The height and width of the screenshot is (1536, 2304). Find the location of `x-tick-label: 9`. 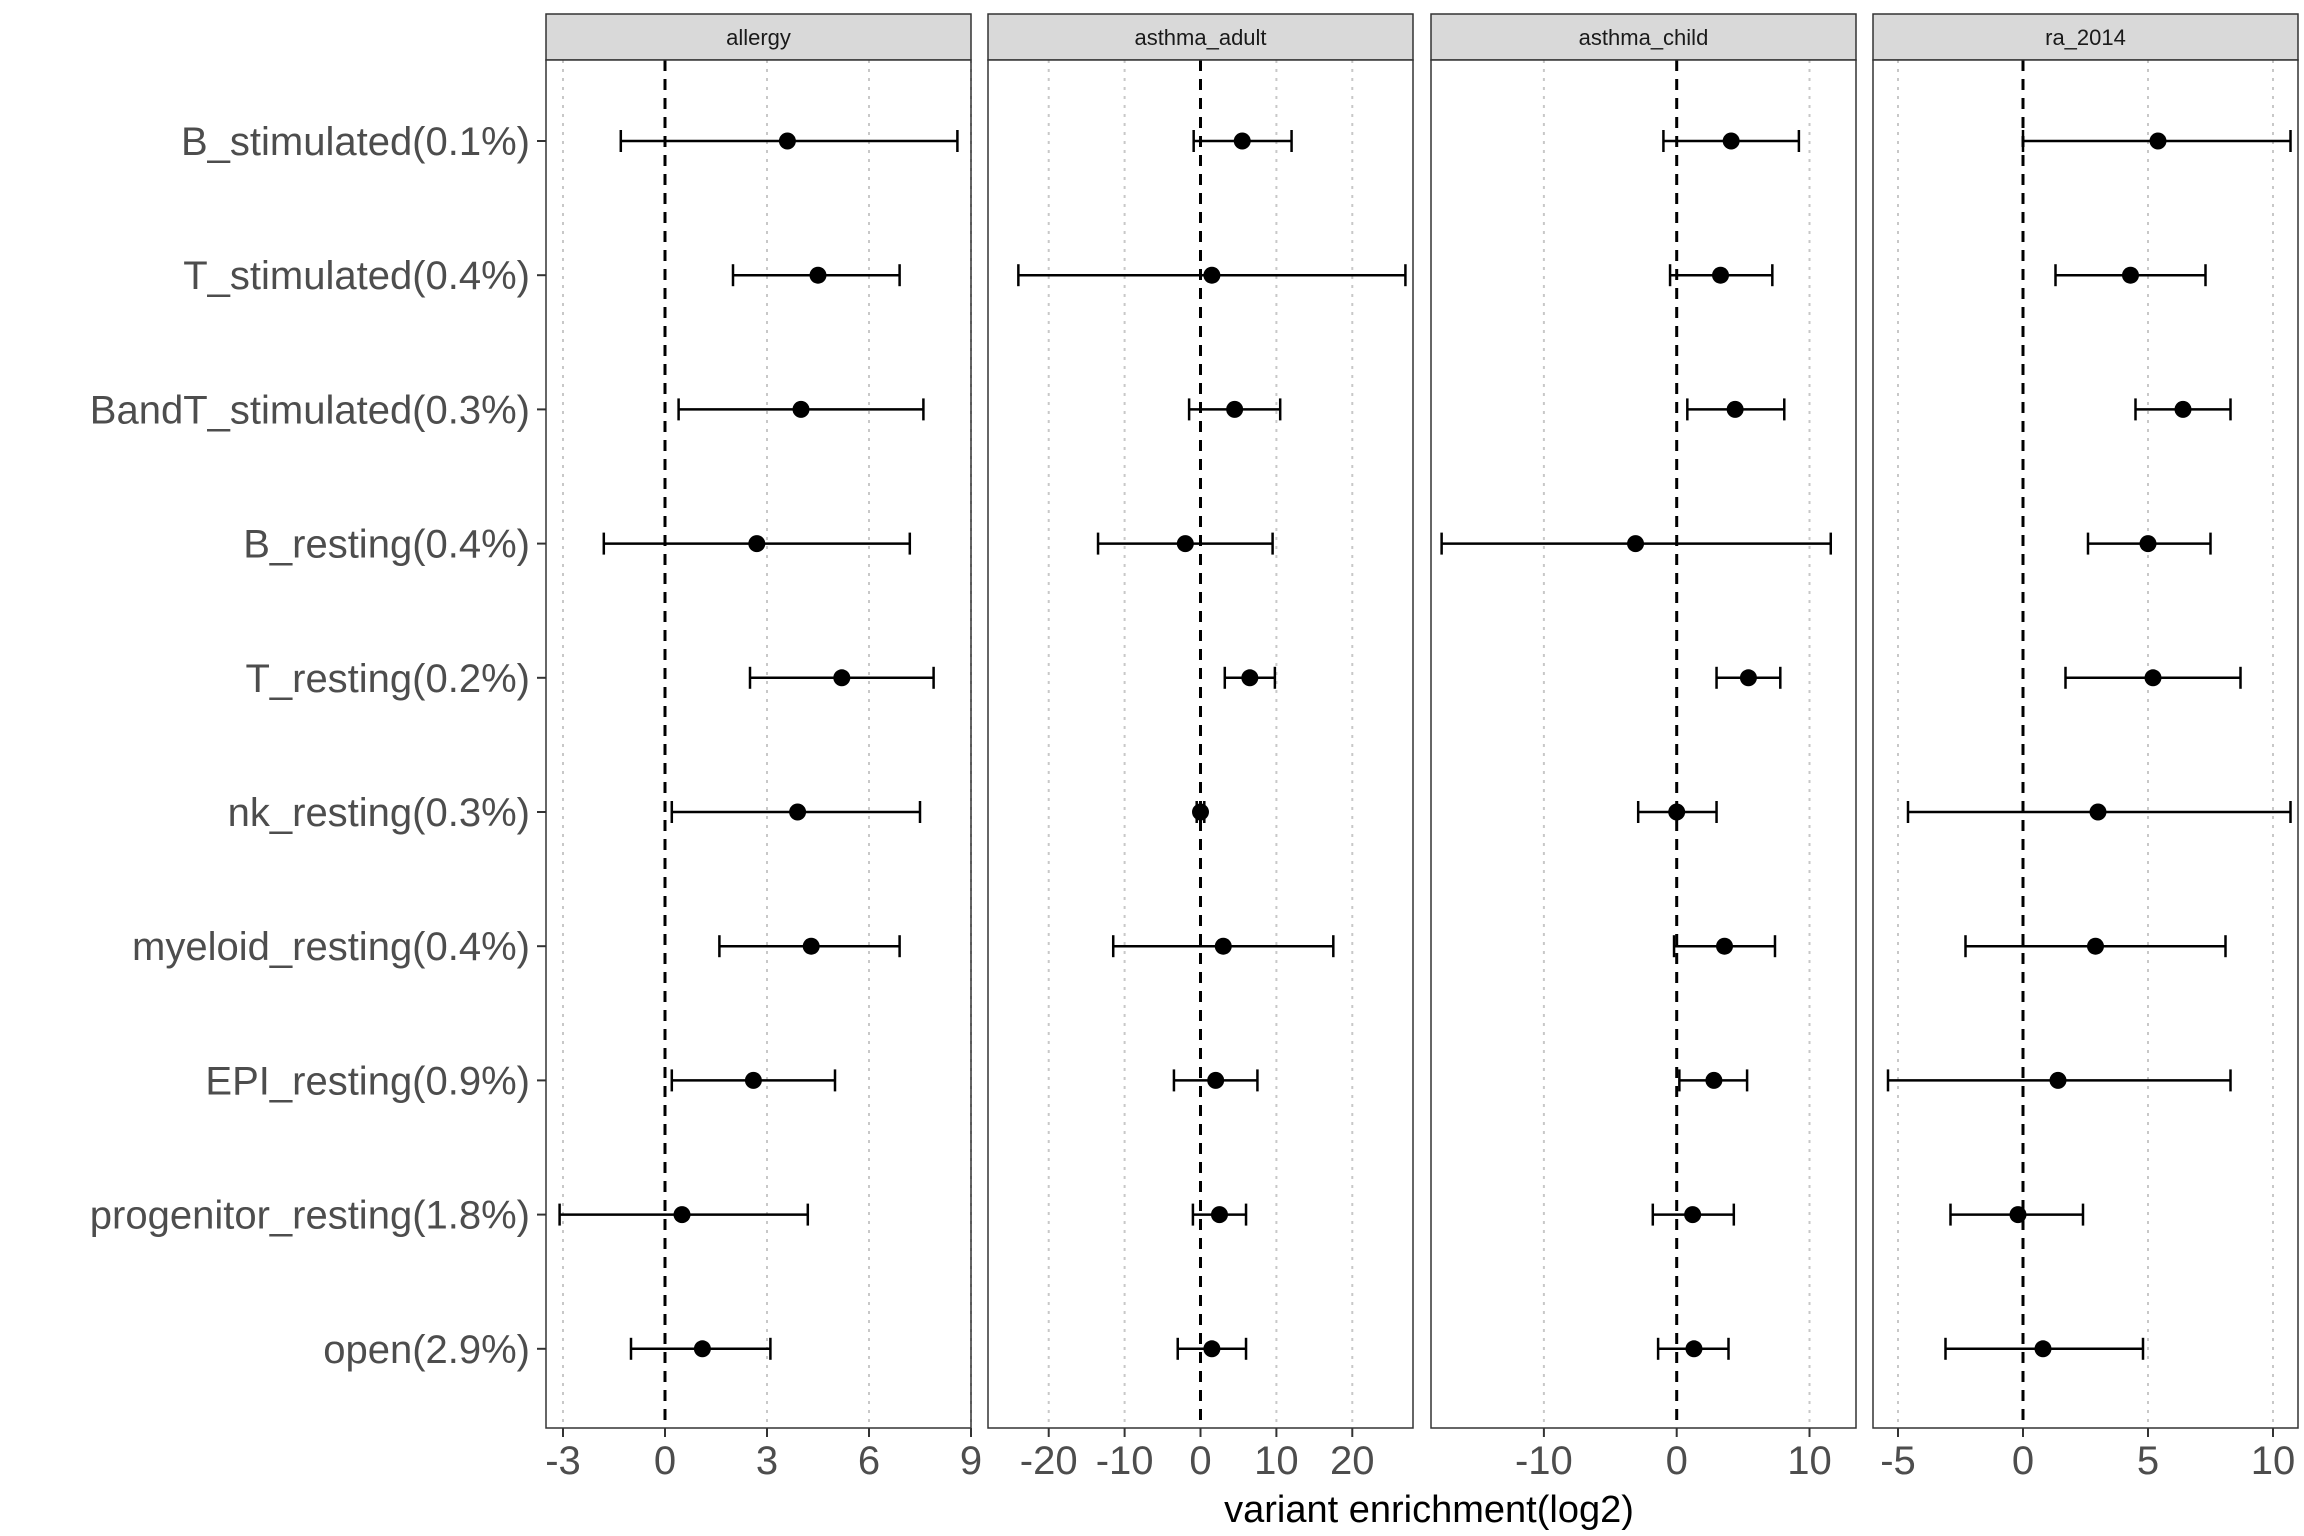

x-tick-label: 9 is located at coordinates (971, 1461).